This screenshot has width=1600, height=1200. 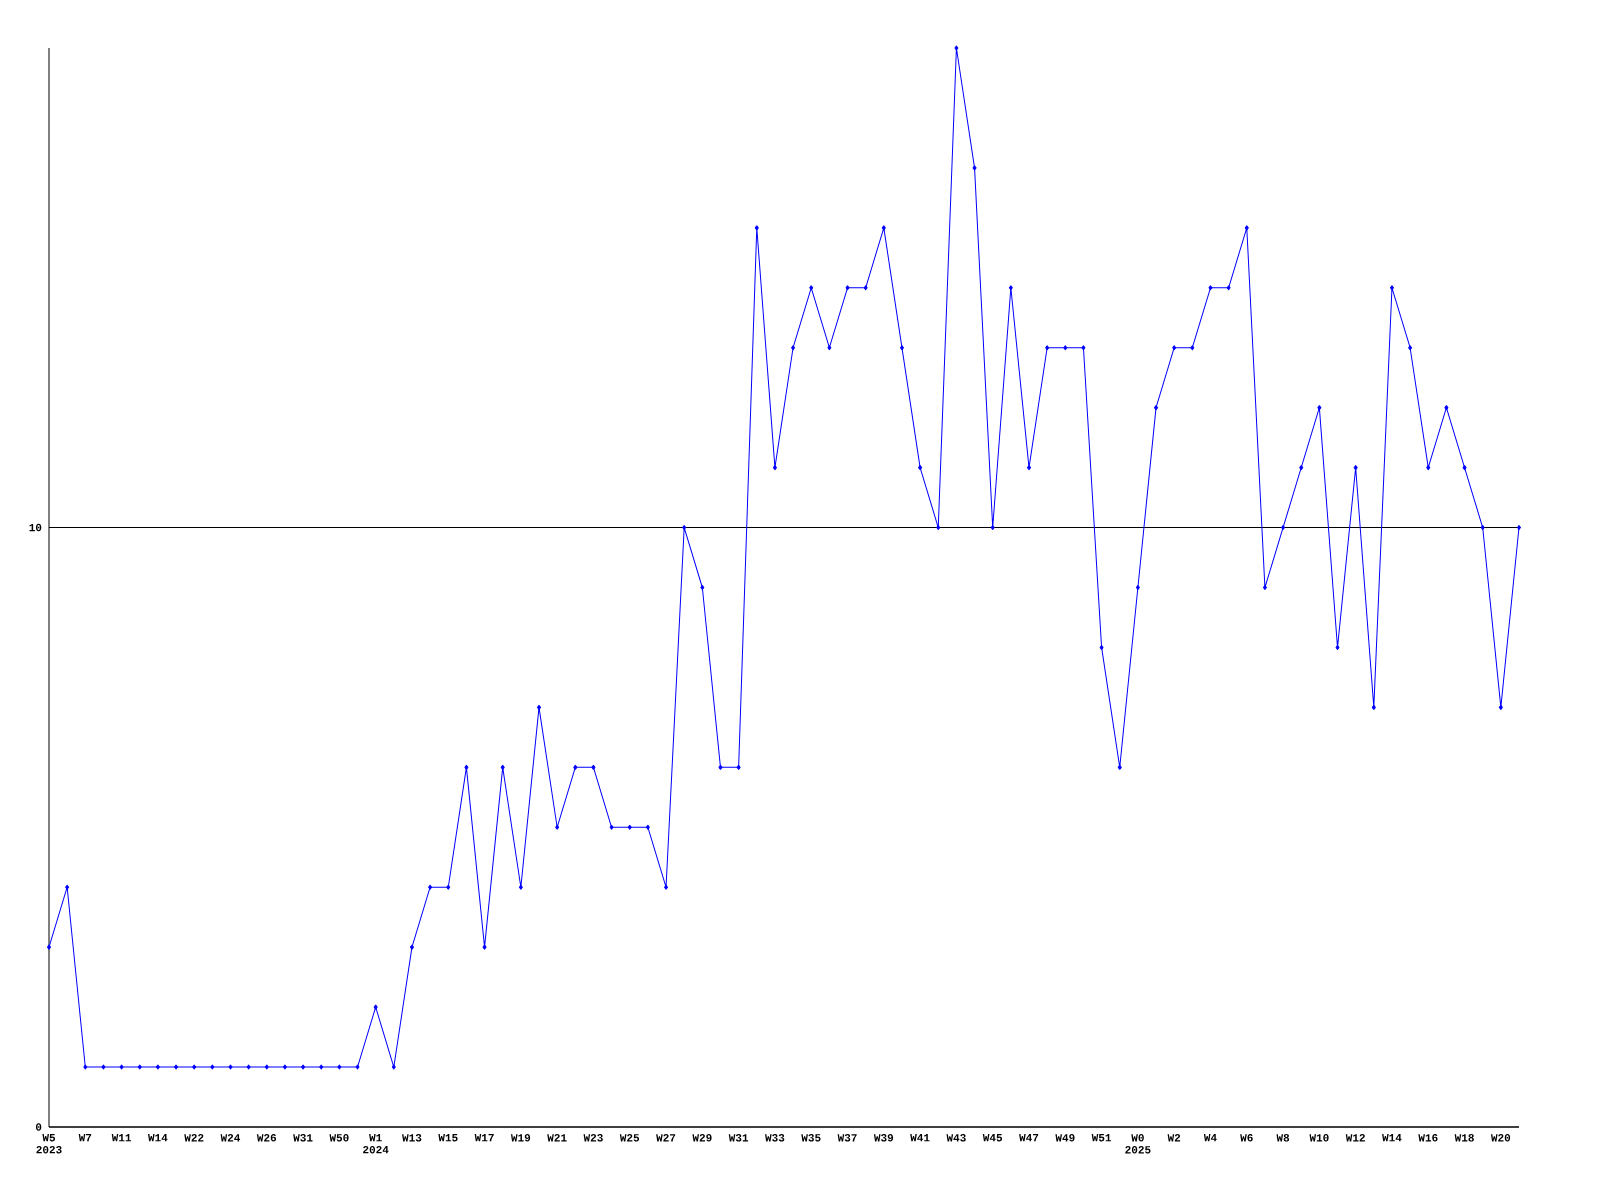 What do you see at coordinates (883, 1138) in the screenshot?
I see `x-tick-label: W39` at bounding box center [883, 1138].